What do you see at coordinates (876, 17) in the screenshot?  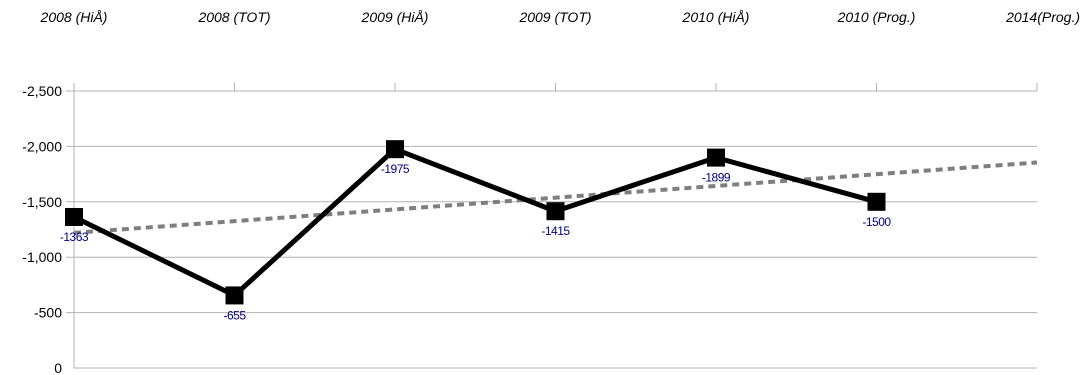 I see `category-label: 2010 (Prog.)` at bounding box center [876, 17].